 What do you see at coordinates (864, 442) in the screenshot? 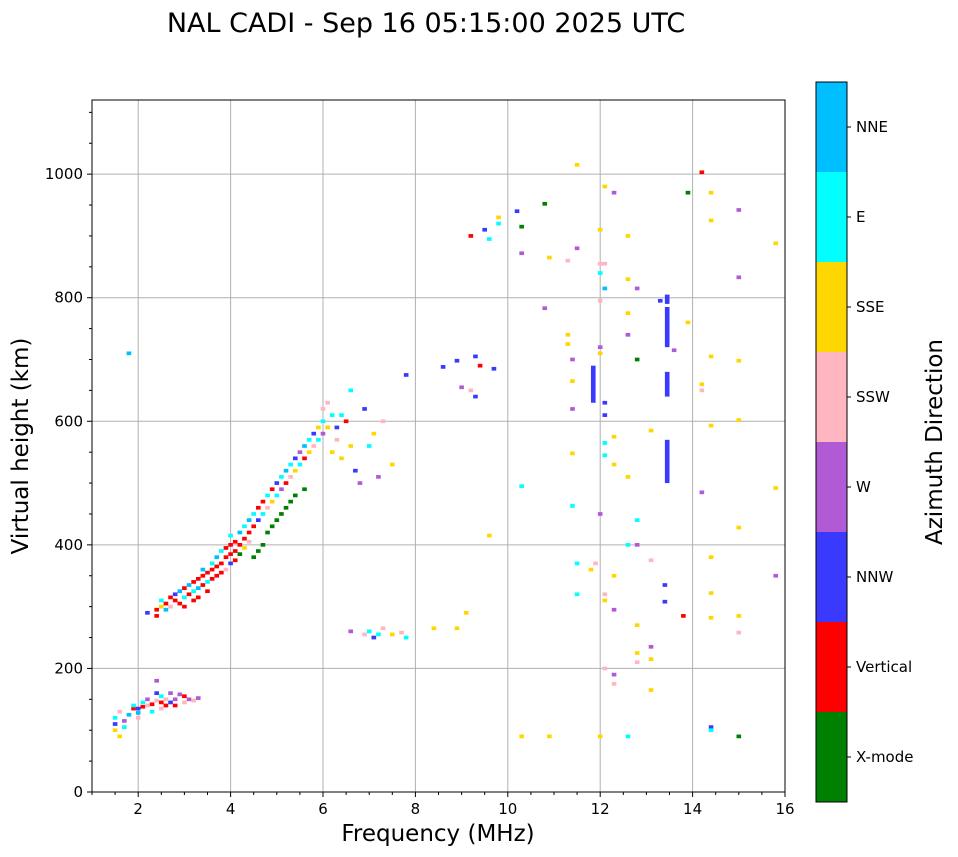
I see `colorbar: X-mode Vertical NNW W SSW SSE E NNE` at bounding box center [864, 442].